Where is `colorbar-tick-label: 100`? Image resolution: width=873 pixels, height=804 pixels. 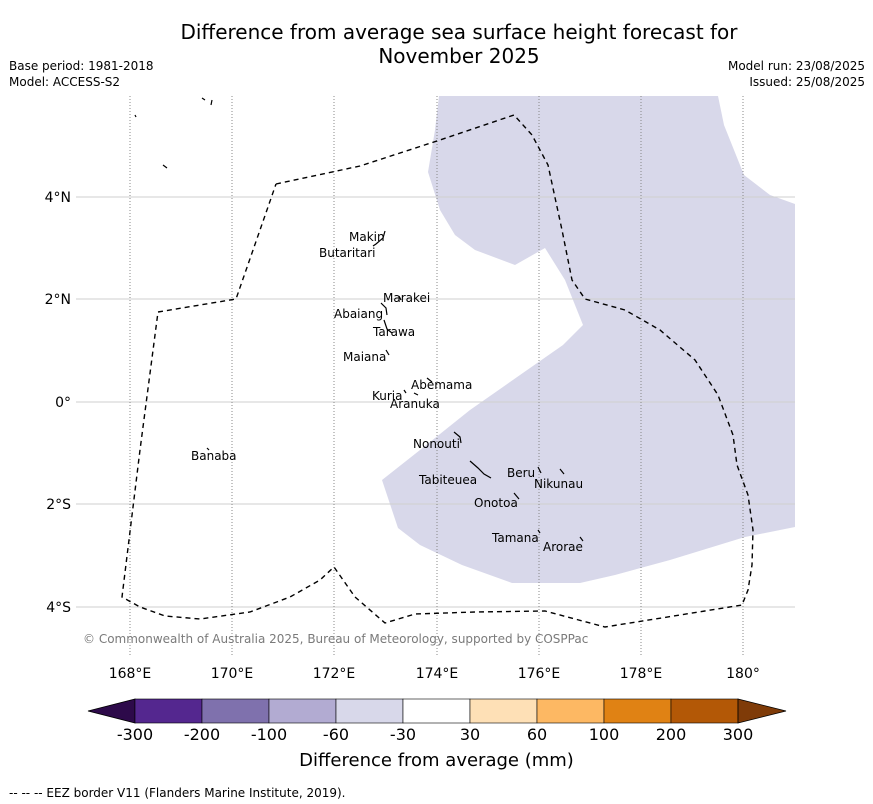 colorbar-tick-label: 100 is located at coordinates (604, 734).